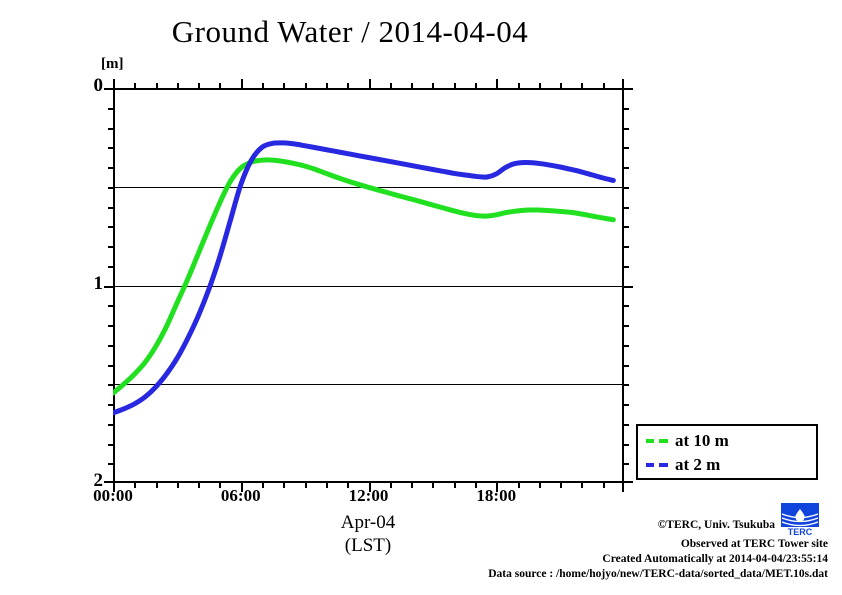  I want to click on y-axis-tick-label: 2, so click(98, 480).